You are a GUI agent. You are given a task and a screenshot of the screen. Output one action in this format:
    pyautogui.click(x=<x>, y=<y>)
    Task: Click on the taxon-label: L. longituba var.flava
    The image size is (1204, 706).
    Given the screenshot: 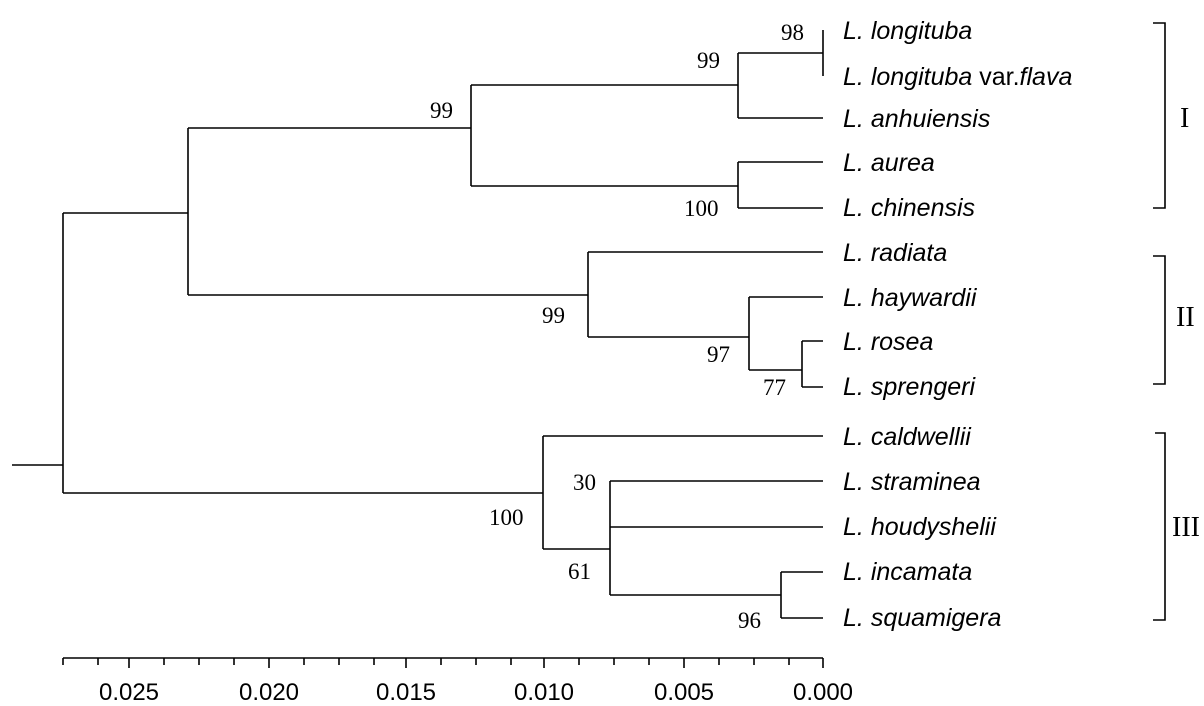 What is the action you would take?
    pyautogui.click(x=957, y=77)
    